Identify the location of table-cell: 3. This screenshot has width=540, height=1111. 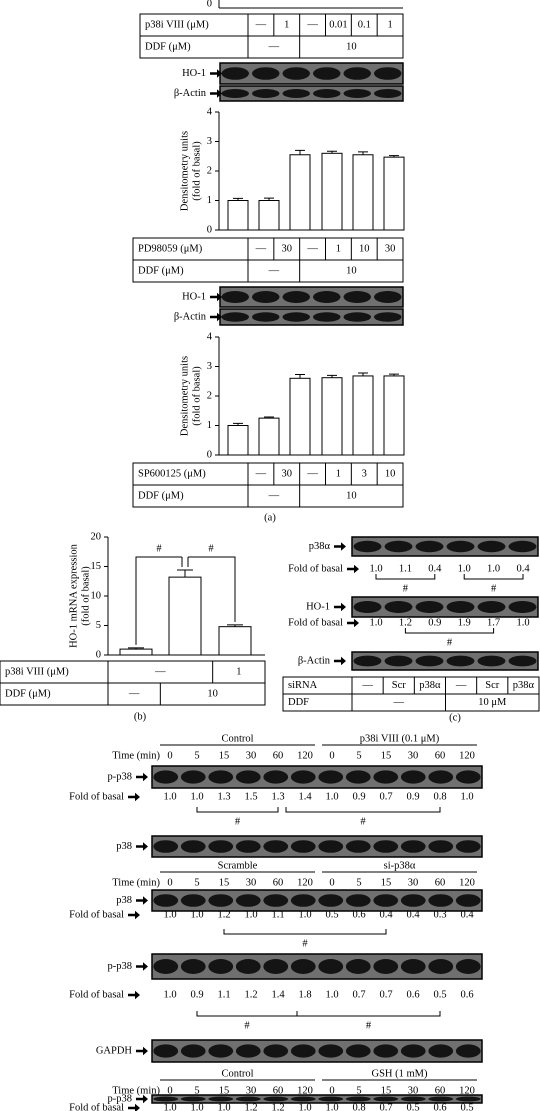
(364, 473).